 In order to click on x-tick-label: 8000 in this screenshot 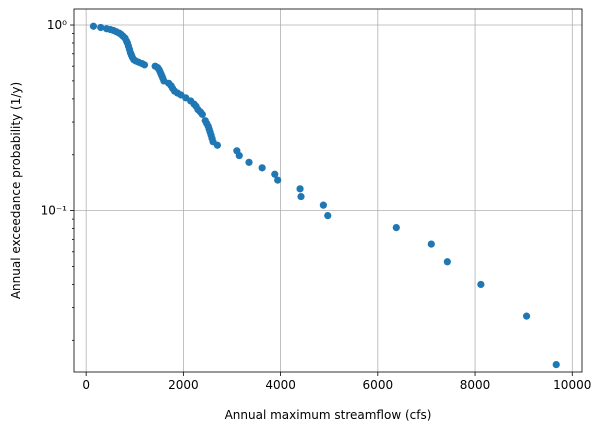, I will do `click(475, 385)`.